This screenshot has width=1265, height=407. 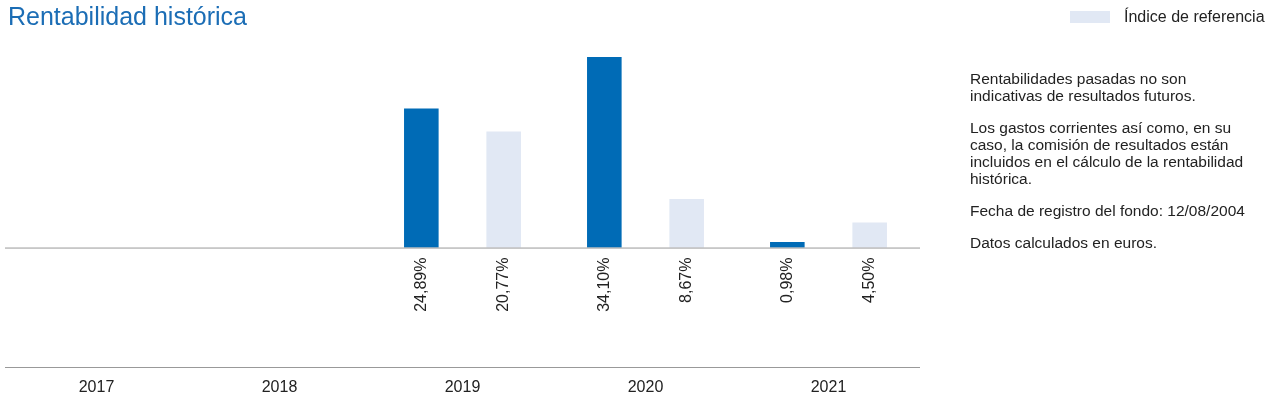 I want to click on data-label: 0,98%, so click(x=786, y=280).